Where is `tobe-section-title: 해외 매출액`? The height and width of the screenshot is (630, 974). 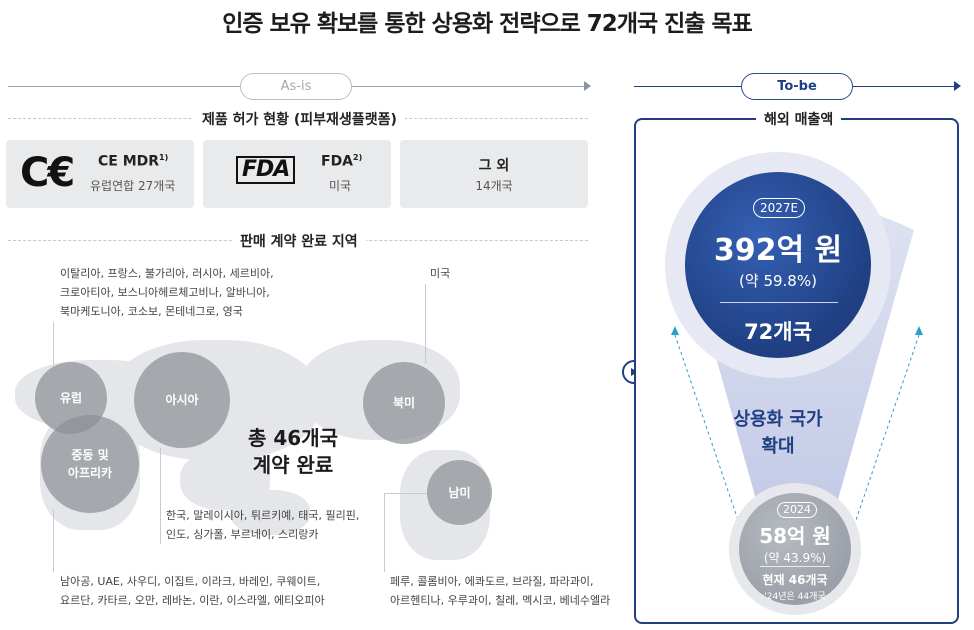
tobe-section-title: 해외 매출액 is located at coordinates (799, 119).